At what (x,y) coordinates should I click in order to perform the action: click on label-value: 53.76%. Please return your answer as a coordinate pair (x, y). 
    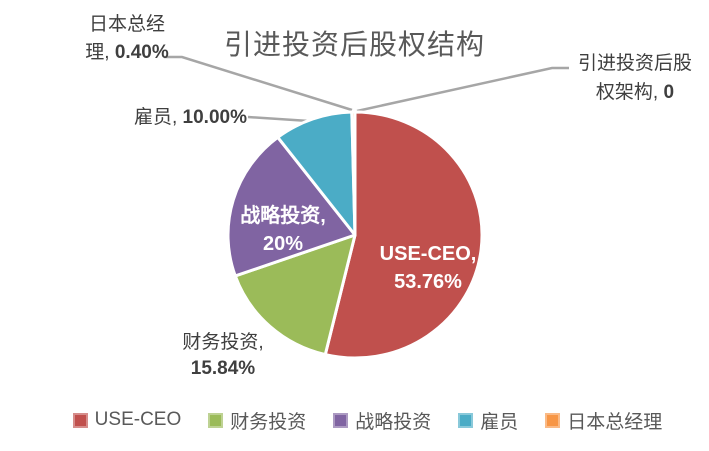
    Looking at the image, I should click on (428, 282).